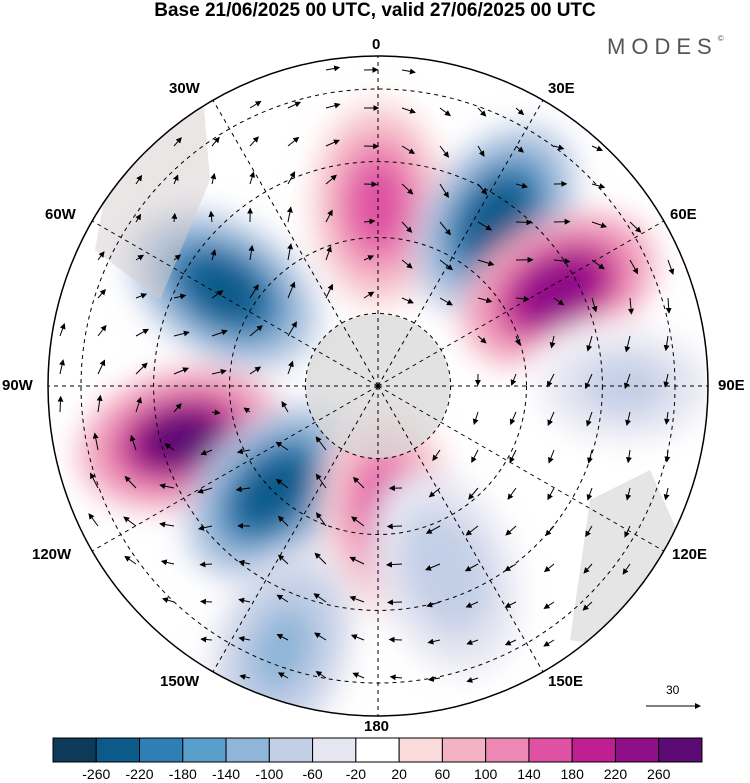 This screenshot has width=750, height=783. Describe the element at coordinates (485, 774) in the screenshot. I see `colorbar-tick-label: 100` at that location.